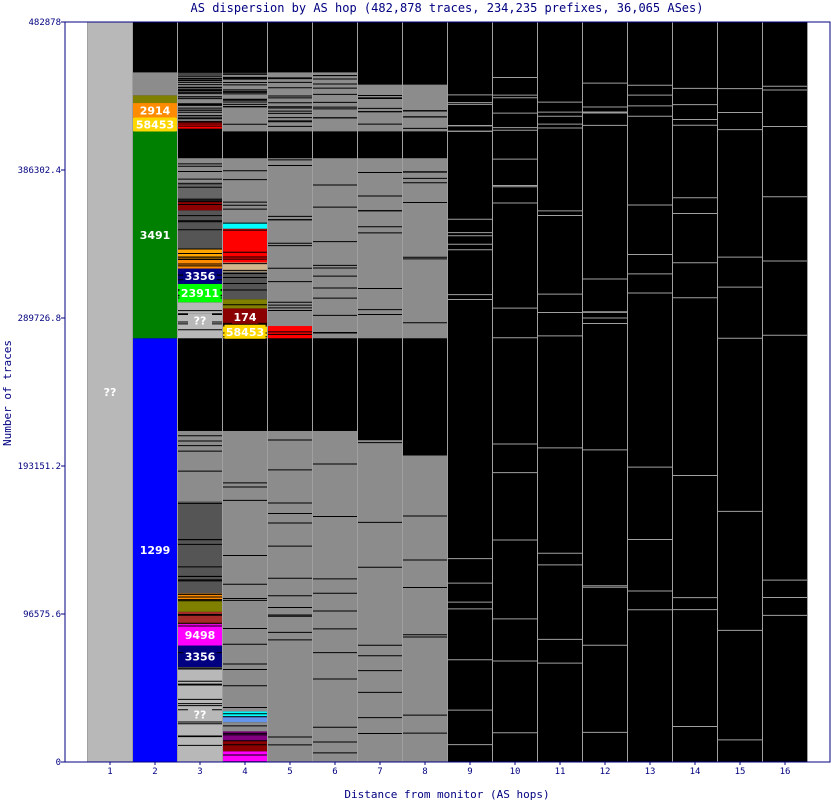 The image size is (831, 800). I want to click on x-tick-label: 8, so click(424, 772).